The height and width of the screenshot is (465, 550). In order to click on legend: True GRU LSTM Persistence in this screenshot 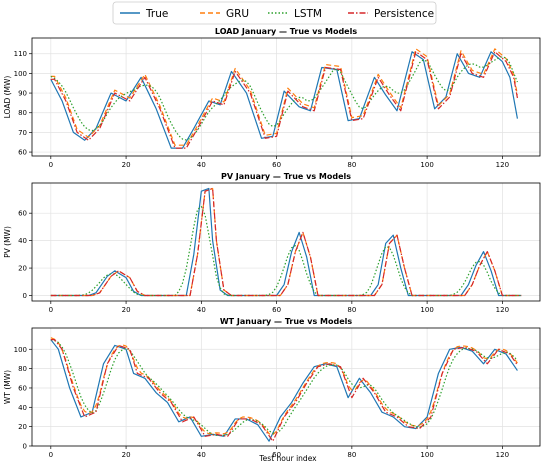, I will do `click(274, 13)`.